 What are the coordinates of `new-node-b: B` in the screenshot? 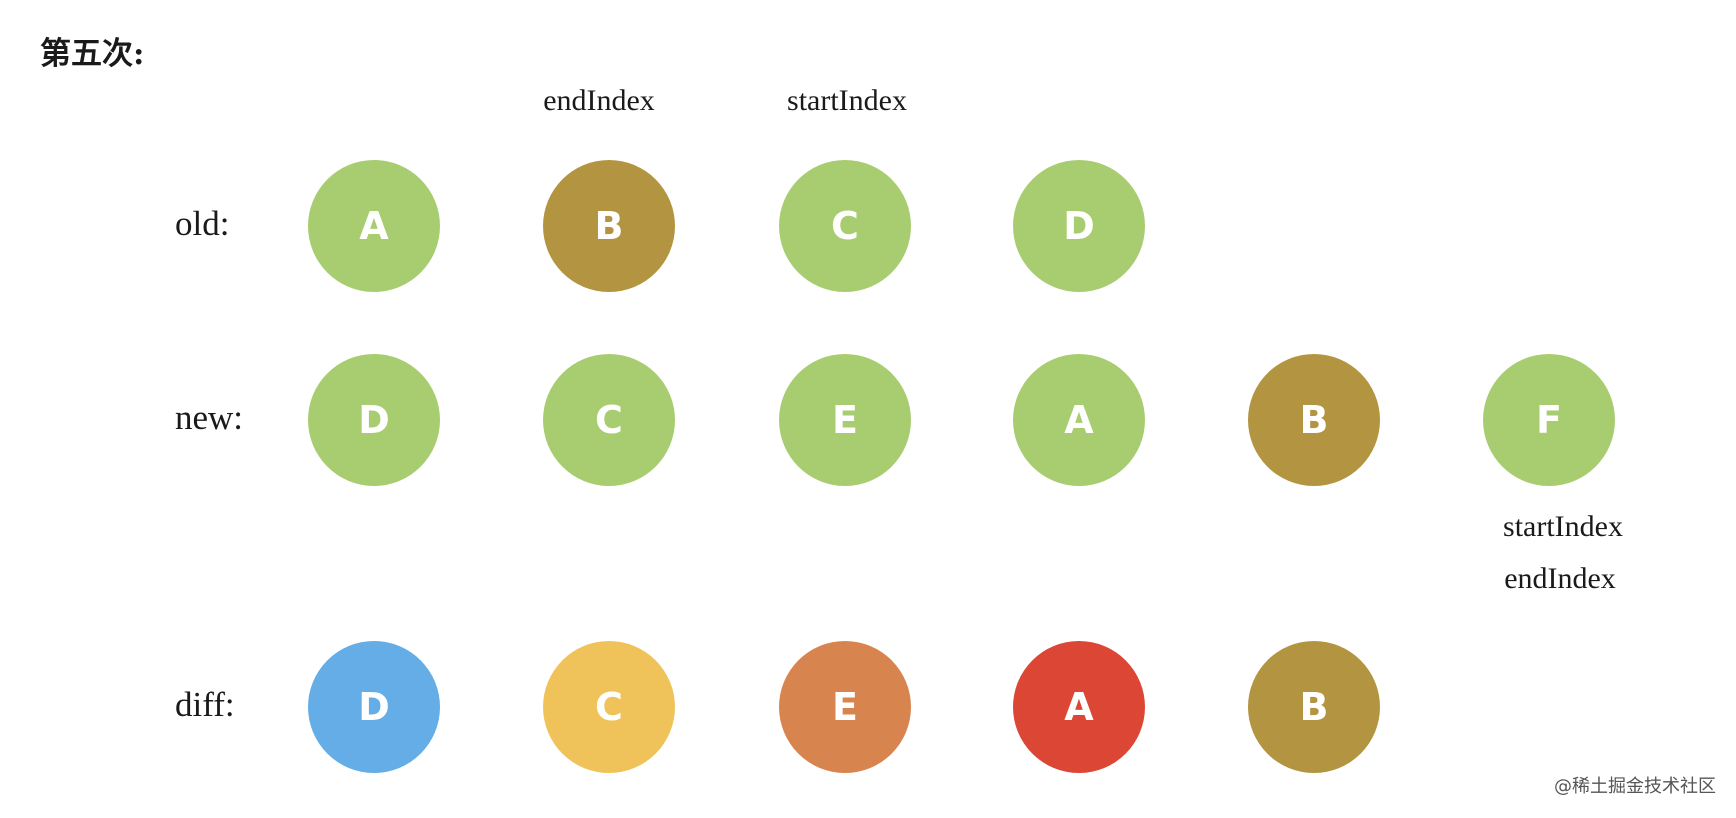 It's located at (1314, 420).